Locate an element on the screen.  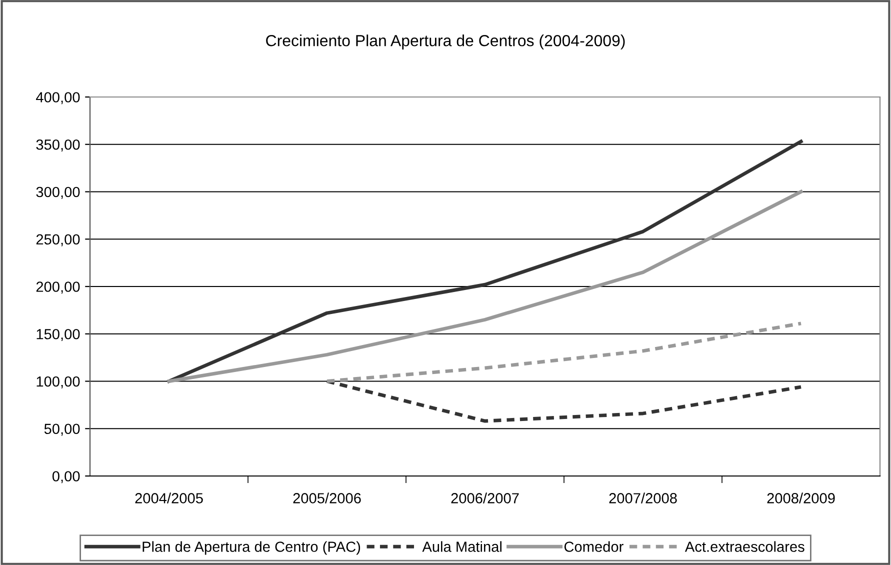
x-tick-label: 2007/2008 is located at coordinates (643, 498).